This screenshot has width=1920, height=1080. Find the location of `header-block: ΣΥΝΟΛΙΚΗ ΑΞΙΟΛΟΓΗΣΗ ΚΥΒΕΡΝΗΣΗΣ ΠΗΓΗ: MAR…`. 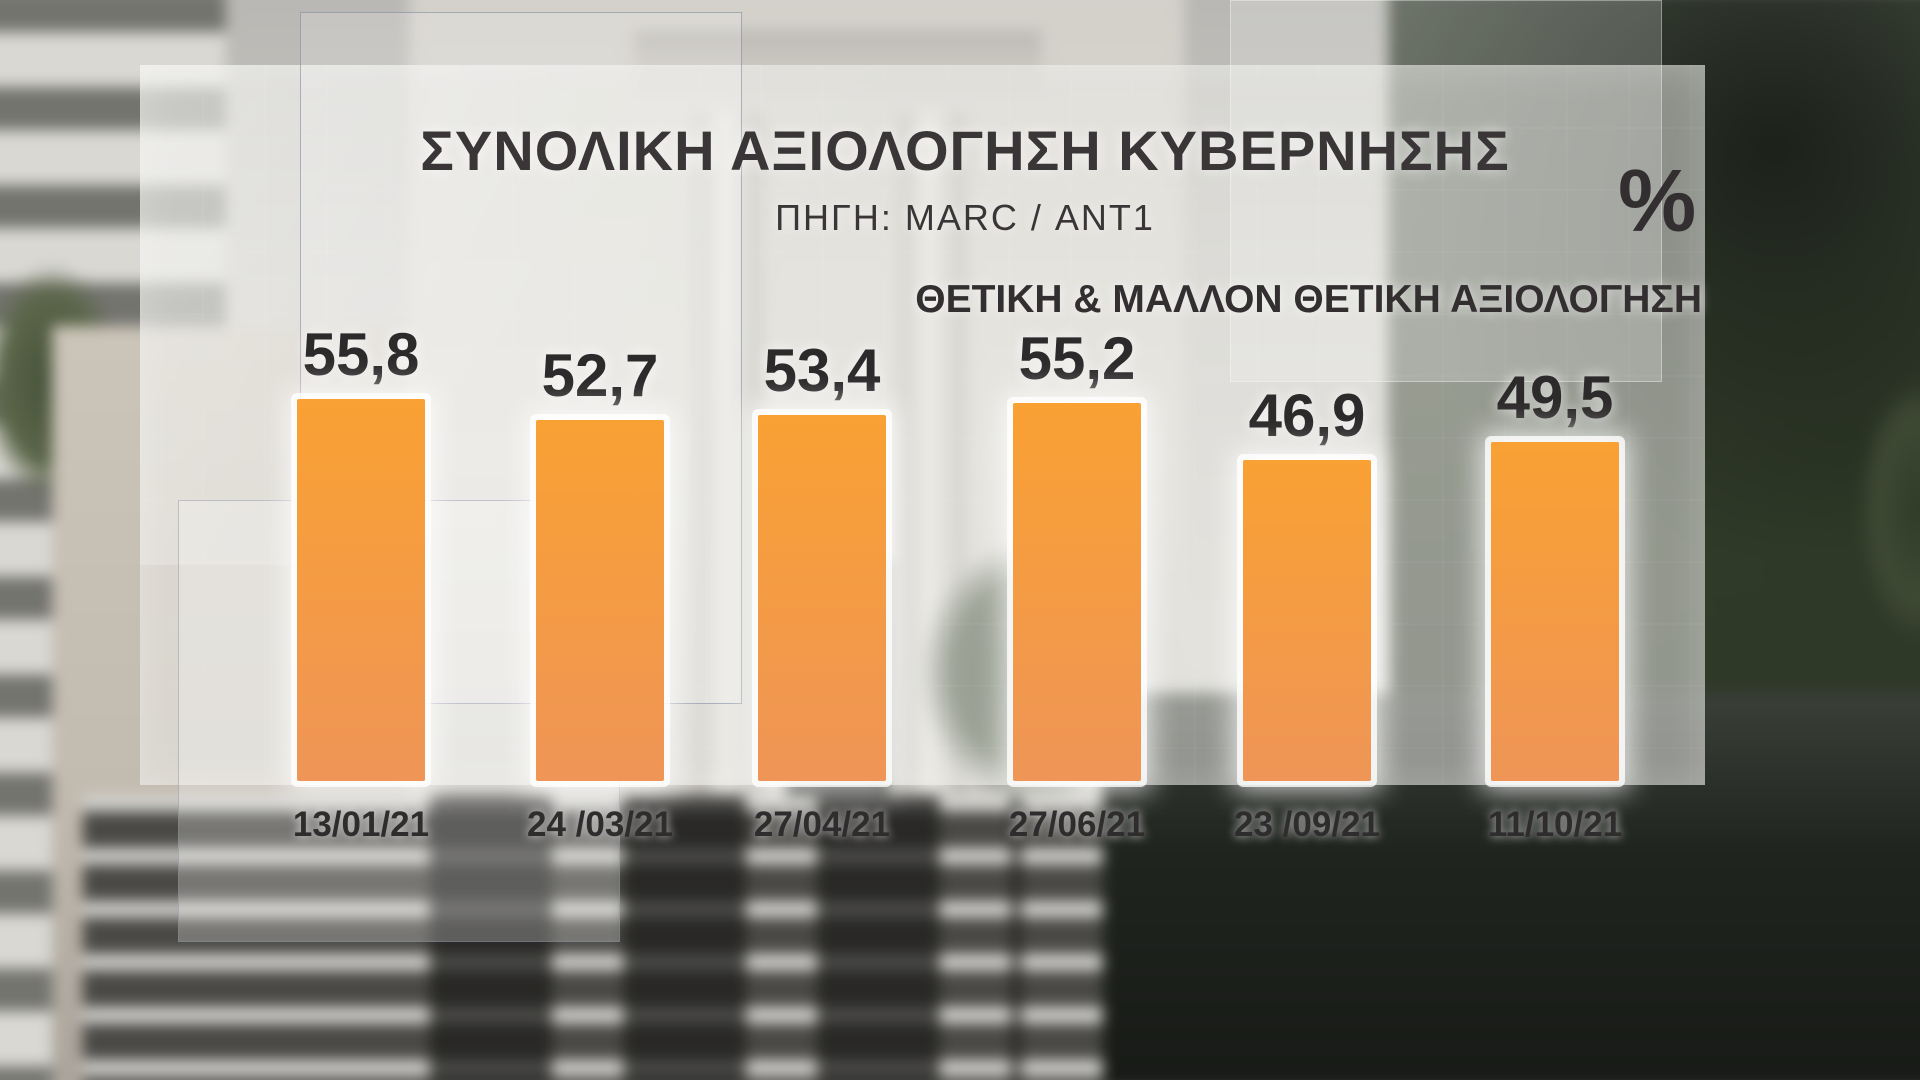

header-block: ΣΥΝΟΛΙΚΗ ΑΞΙΟΛΟΓΗΣΗ ΚΥΒΕΡΝΗΣΗΣ ΠΗΓΗ: MAR… is located at coordinates (965, 178).